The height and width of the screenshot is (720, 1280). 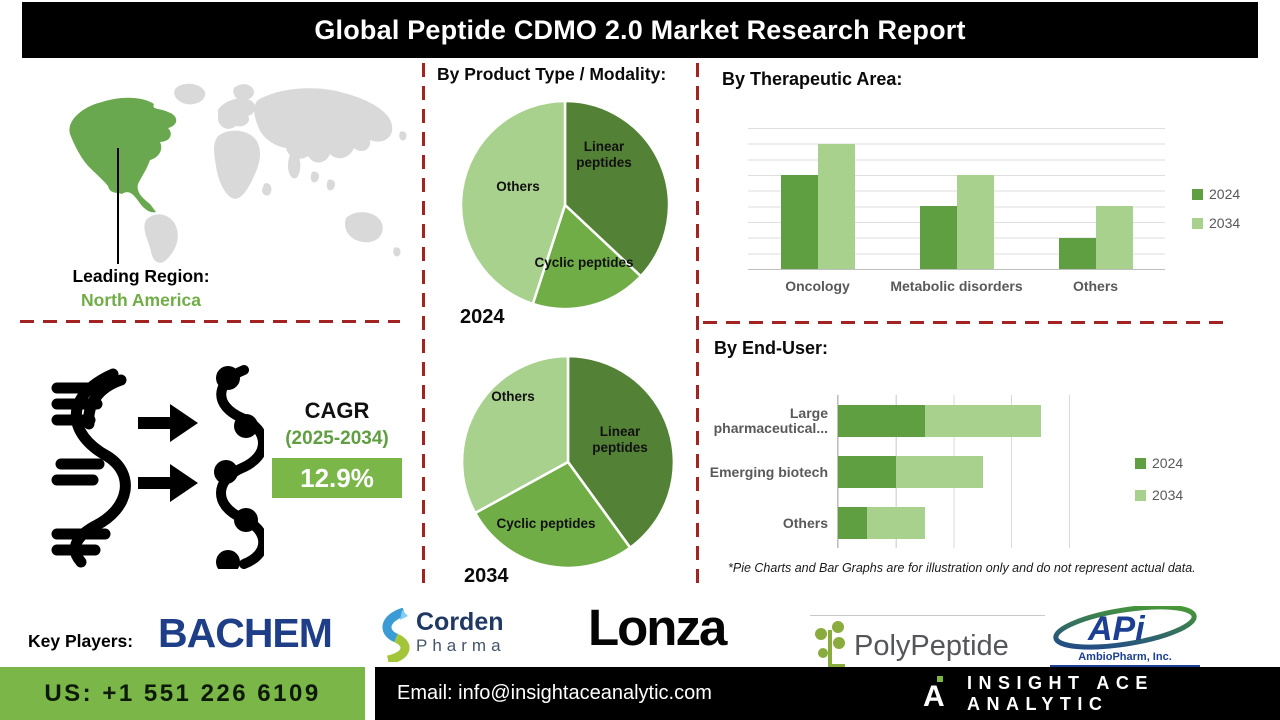 I want to click on category-label: Metabolic disorders, so click(x=956, y=286).